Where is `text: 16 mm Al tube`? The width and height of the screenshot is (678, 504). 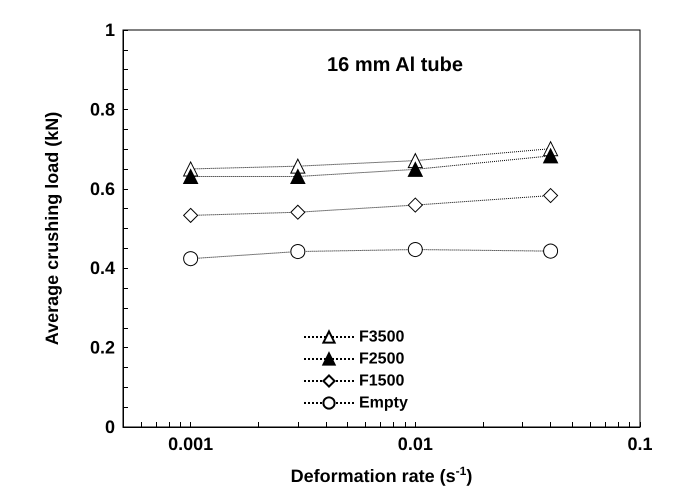
text: 16 mm Al tube is located at coordinates (395, 65).